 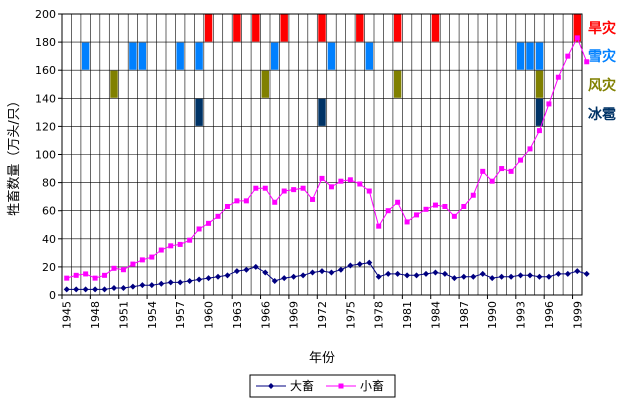 What do you see at coordinates (180, 315) in the screenshot?
I see `x-tick-label: 1957` at bounding box center [180, 315].